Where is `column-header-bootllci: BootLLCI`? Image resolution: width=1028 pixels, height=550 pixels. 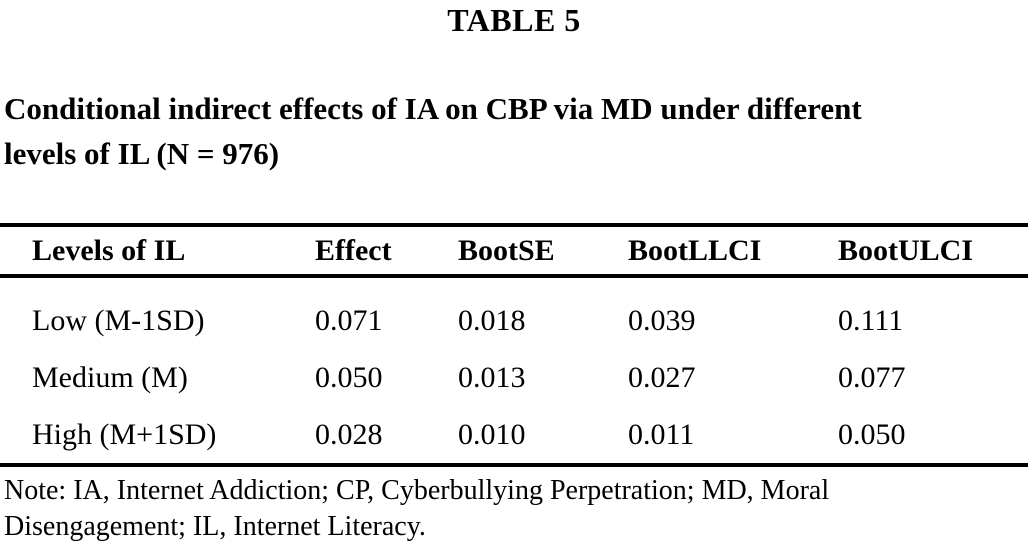 column-header-bootllci: BootLLCI is located at coordinates (733, 251).